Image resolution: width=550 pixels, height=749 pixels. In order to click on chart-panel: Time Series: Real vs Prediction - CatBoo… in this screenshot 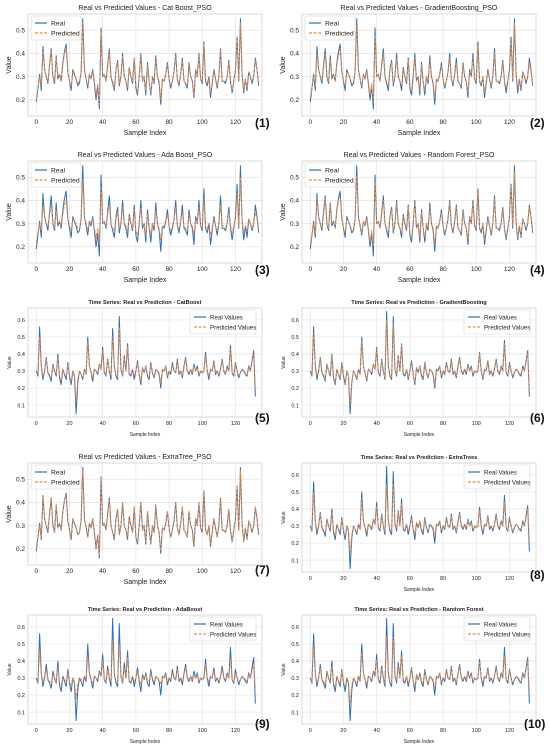, I will do `click(137, 367)`.